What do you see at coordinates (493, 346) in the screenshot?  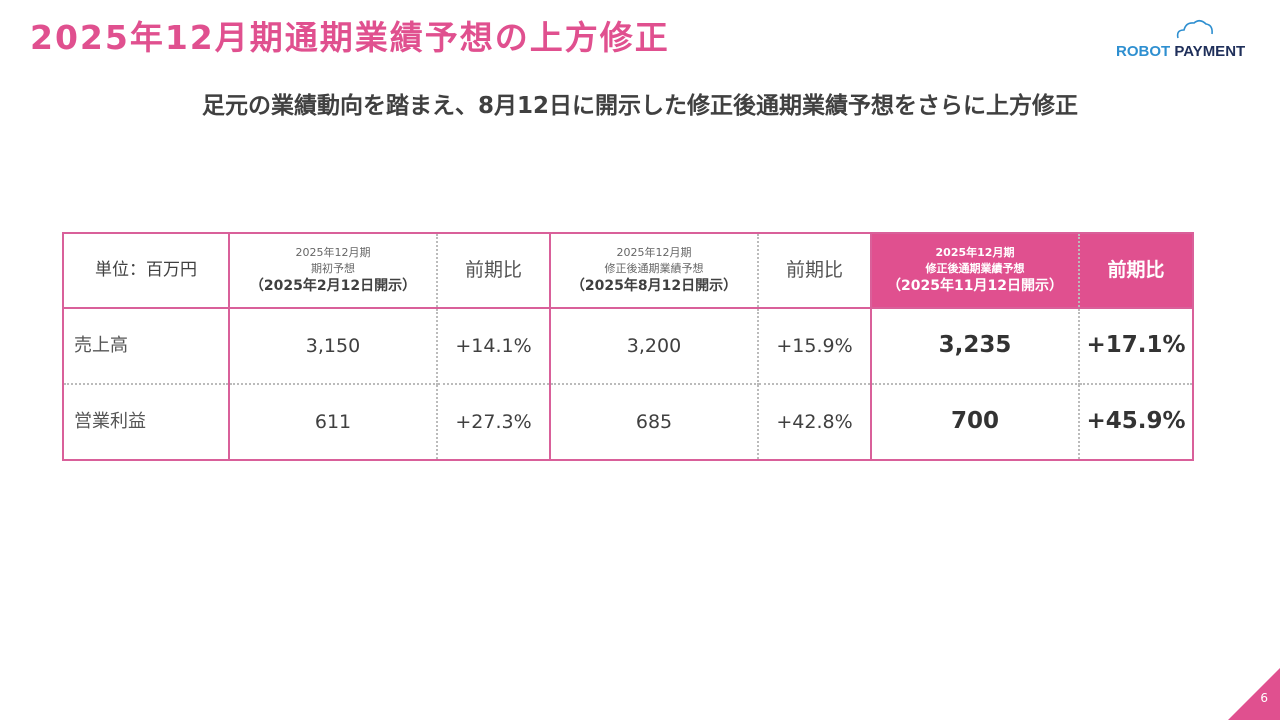 I see `cell: +14.1%` at bounding box center [493, 346].